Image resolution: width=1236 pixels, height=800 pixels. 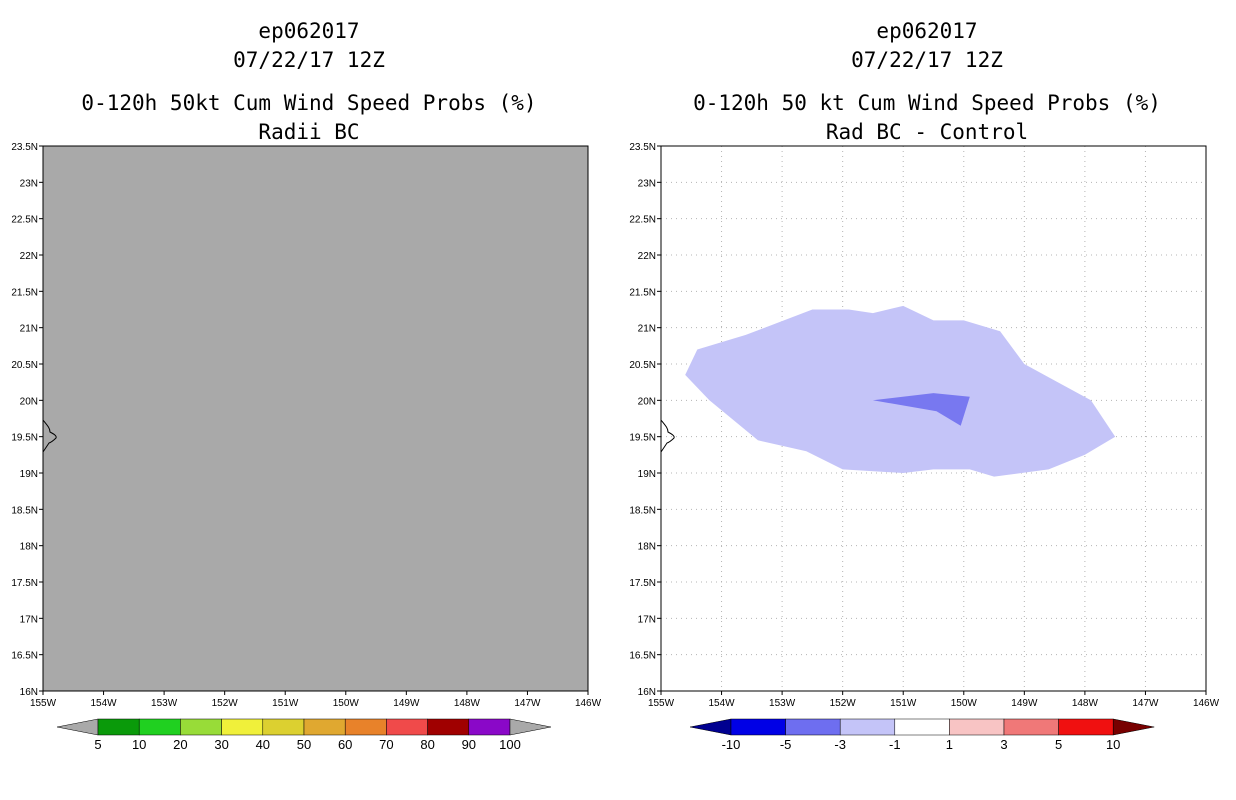 What do you see at coordinates (927, 132) in the screenshot?
I see `title-line-experiment: Rad BC - Control` at bounding box center [927, 132].